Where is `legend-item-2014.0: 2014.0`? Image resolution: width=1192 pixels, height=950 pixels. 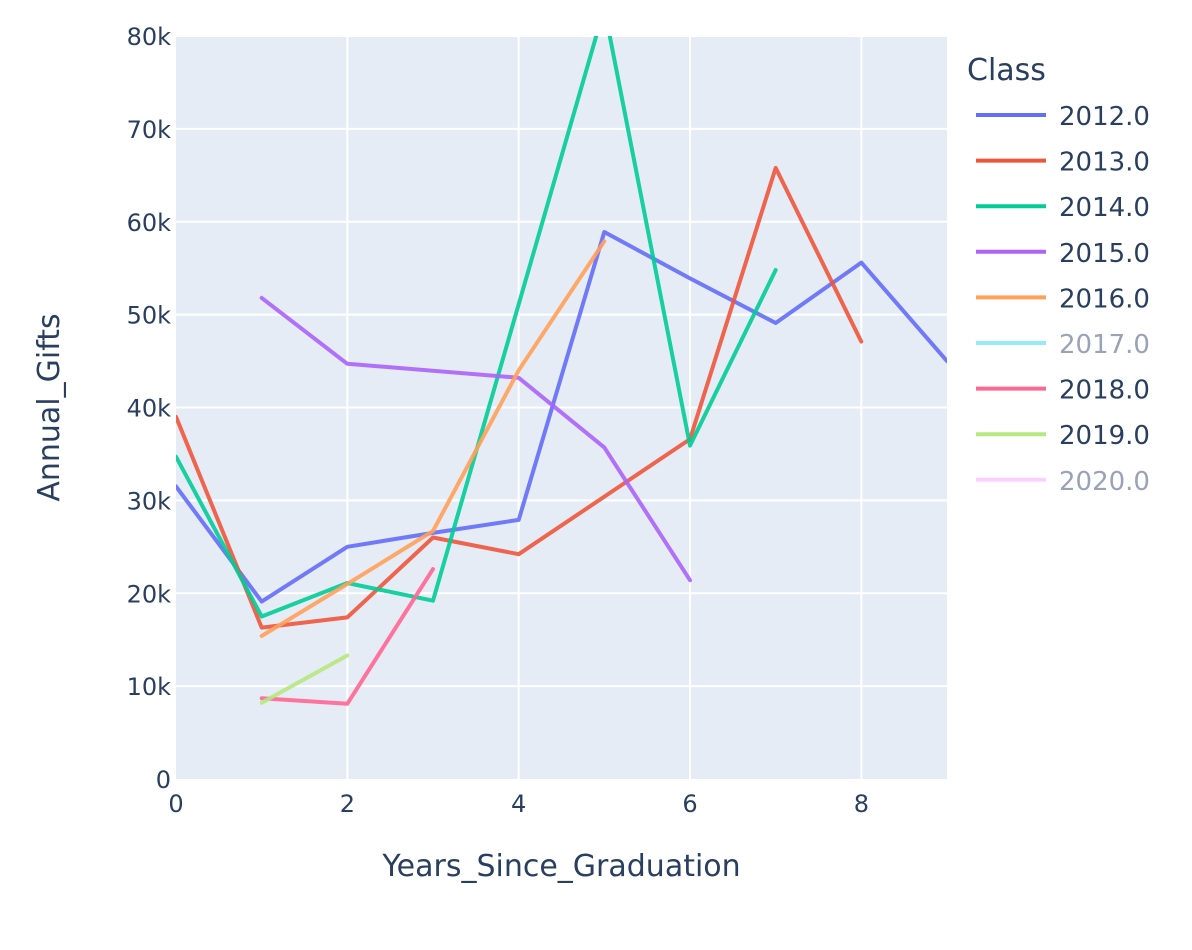
legend-item-2014.0: 2014.0 is located at coordinates (1063, 208).